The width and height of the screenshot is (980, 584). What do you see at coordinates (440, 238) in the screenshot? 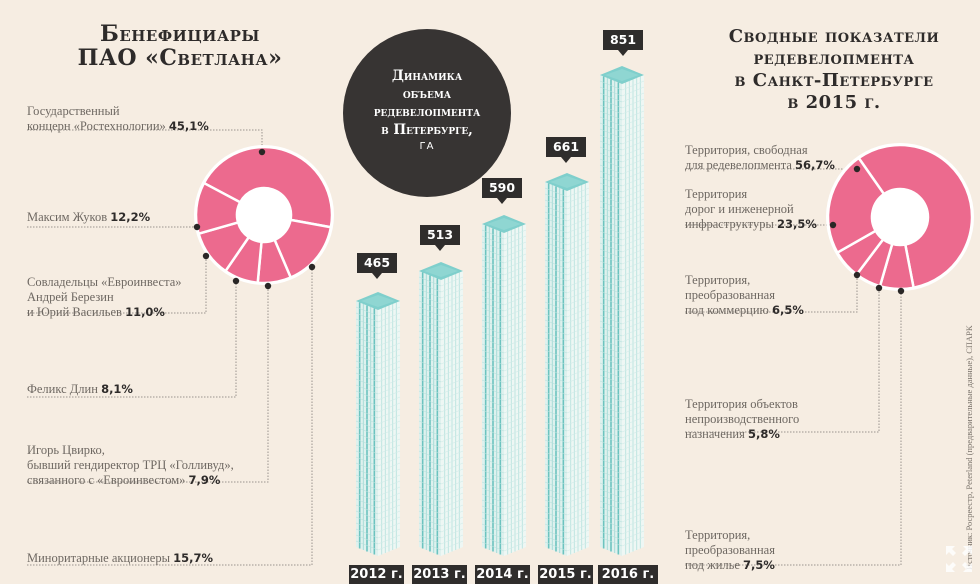
I see `value-badge-2013: 513` at bounding box center [440, 238].